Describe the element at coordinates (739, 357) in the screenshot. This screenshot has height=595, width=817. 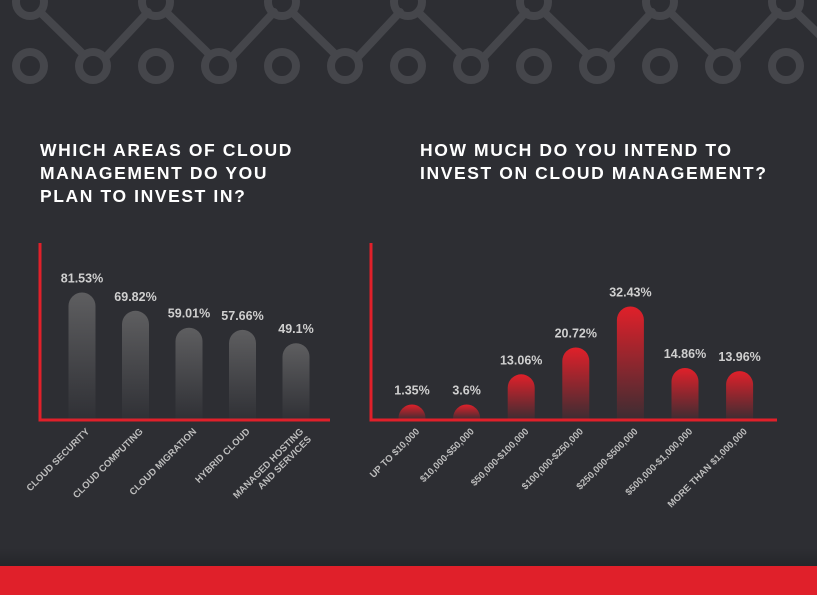
I see `bar-value-label: 13.96%` at that location.